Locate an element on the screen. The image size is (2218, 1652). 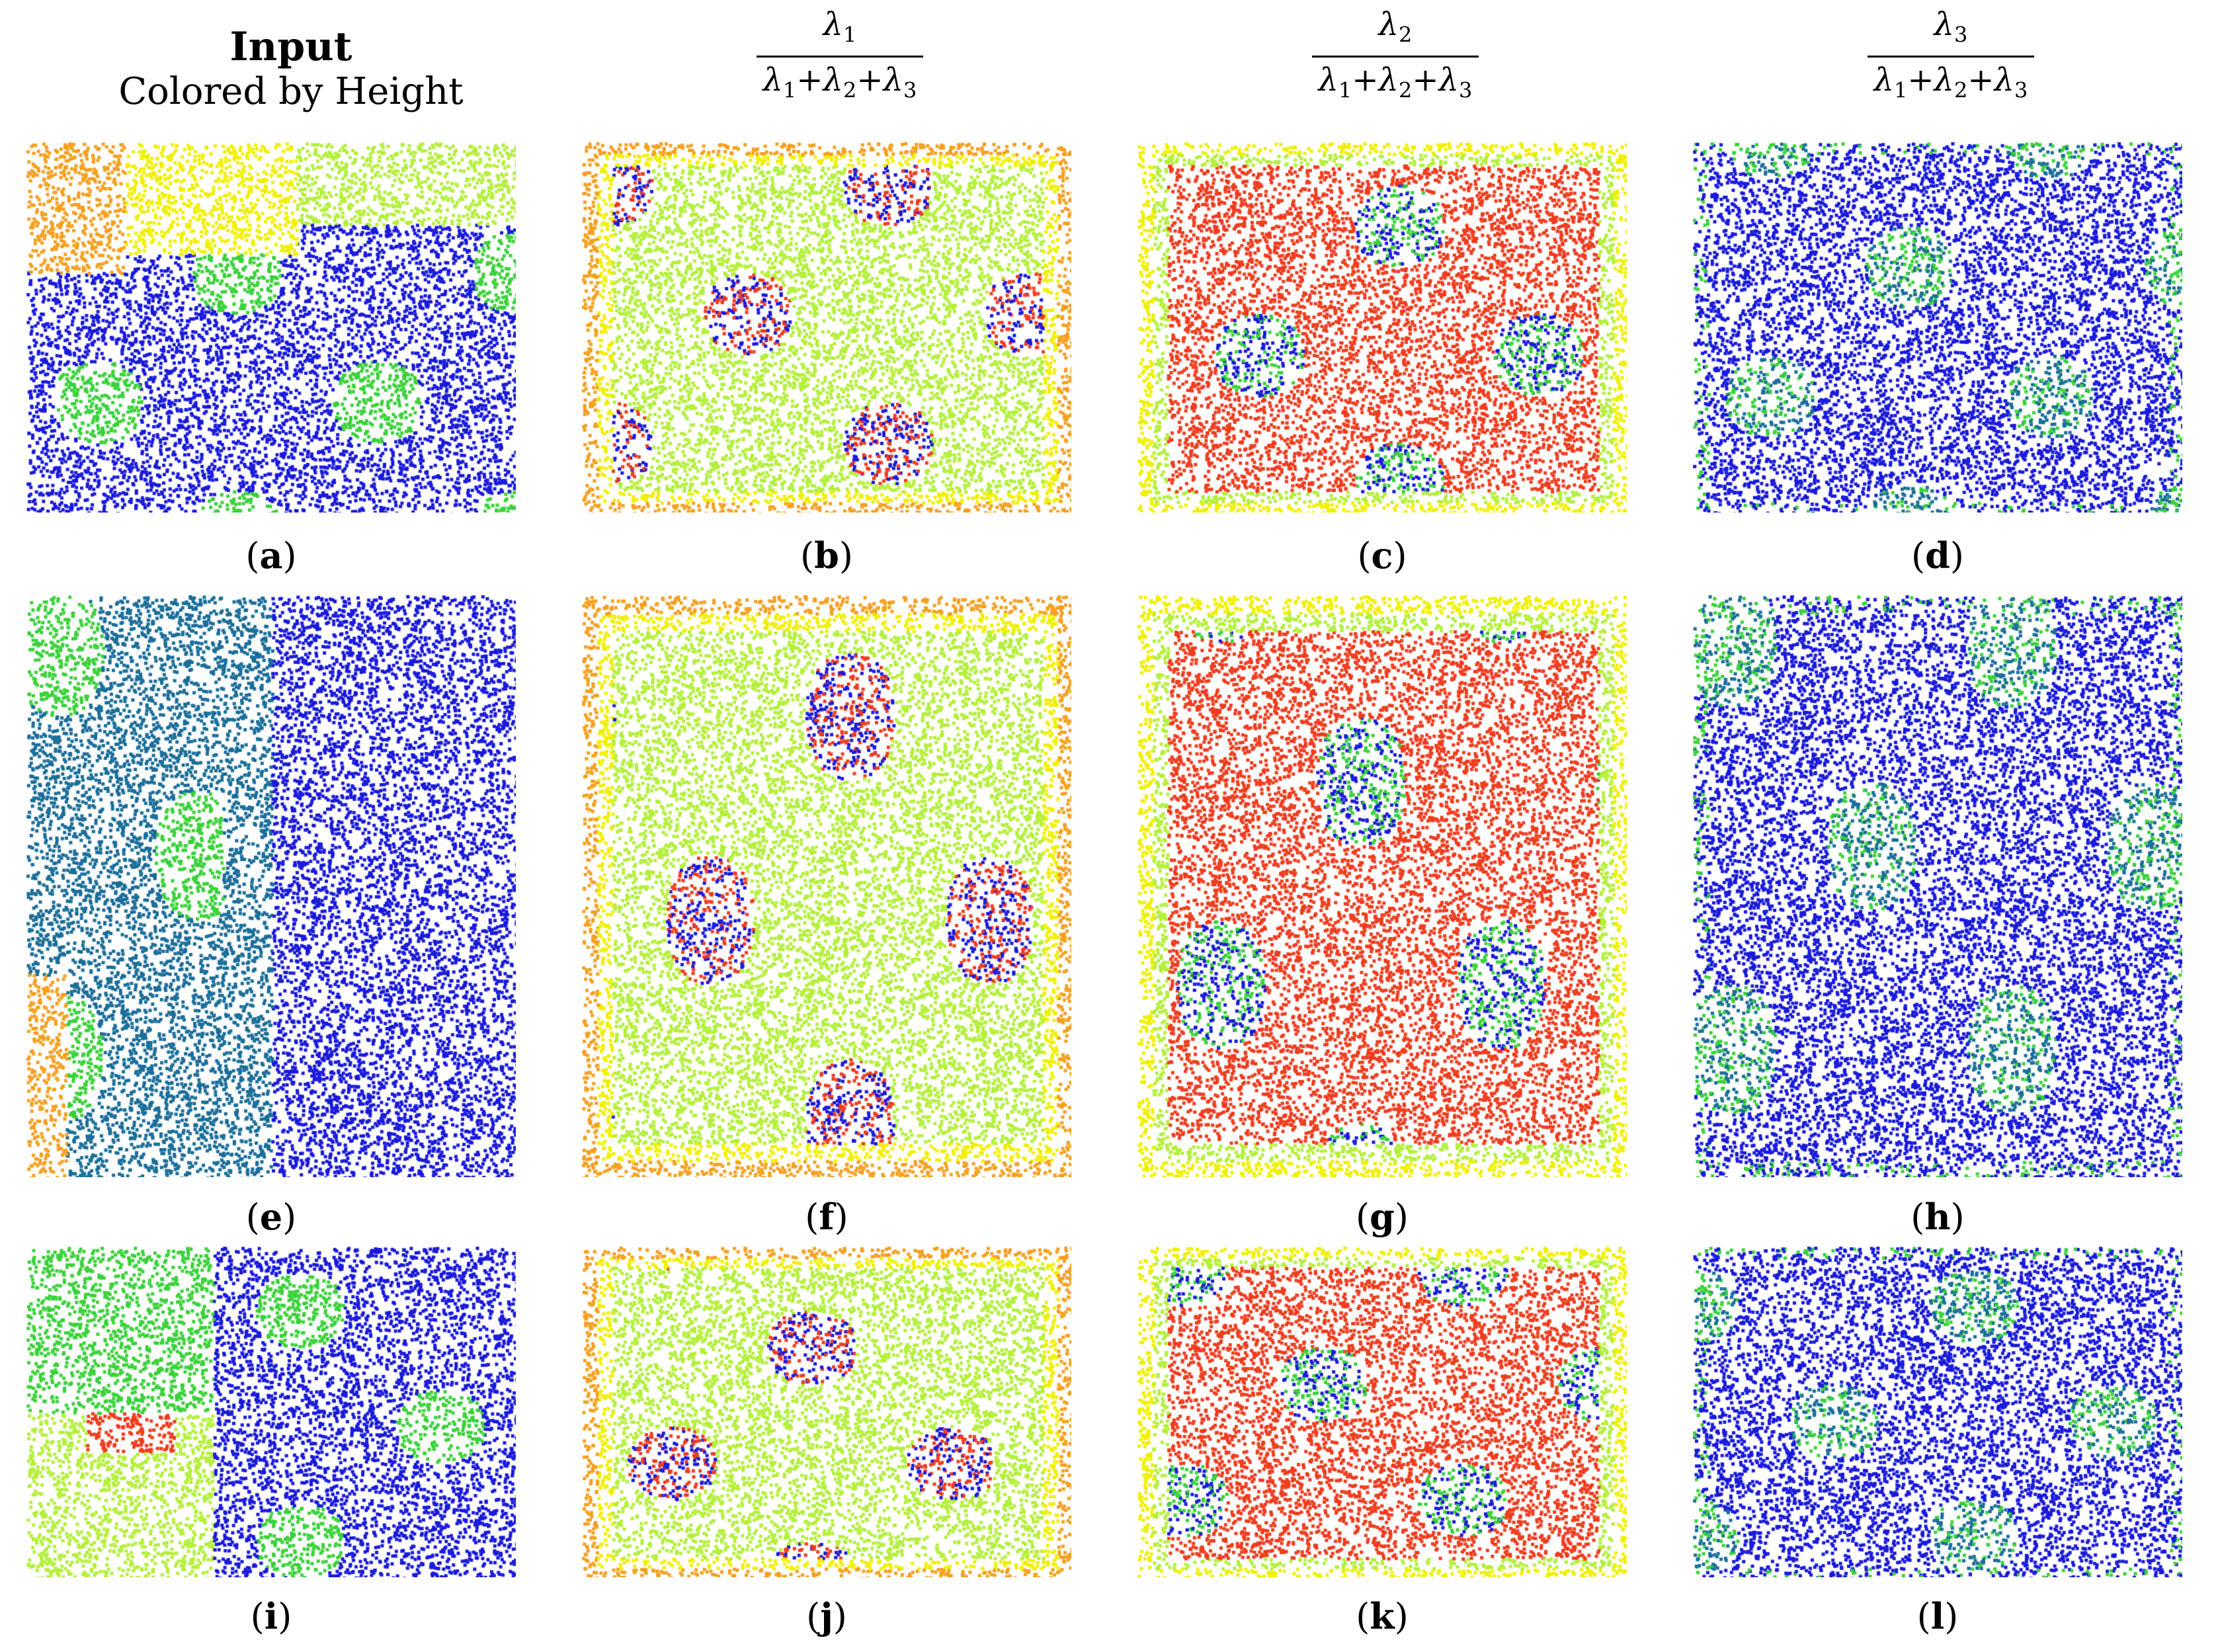
panel-caption-l: (l) is located at coordinates (1938, 1616).